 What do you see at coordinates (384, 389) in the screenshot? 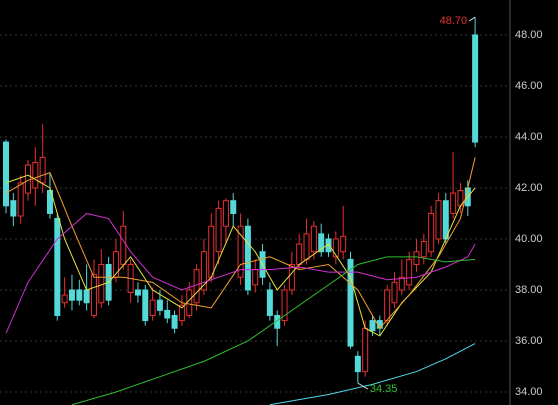
I see `annotation-label: 34.35` at bounding box center [384, 389].